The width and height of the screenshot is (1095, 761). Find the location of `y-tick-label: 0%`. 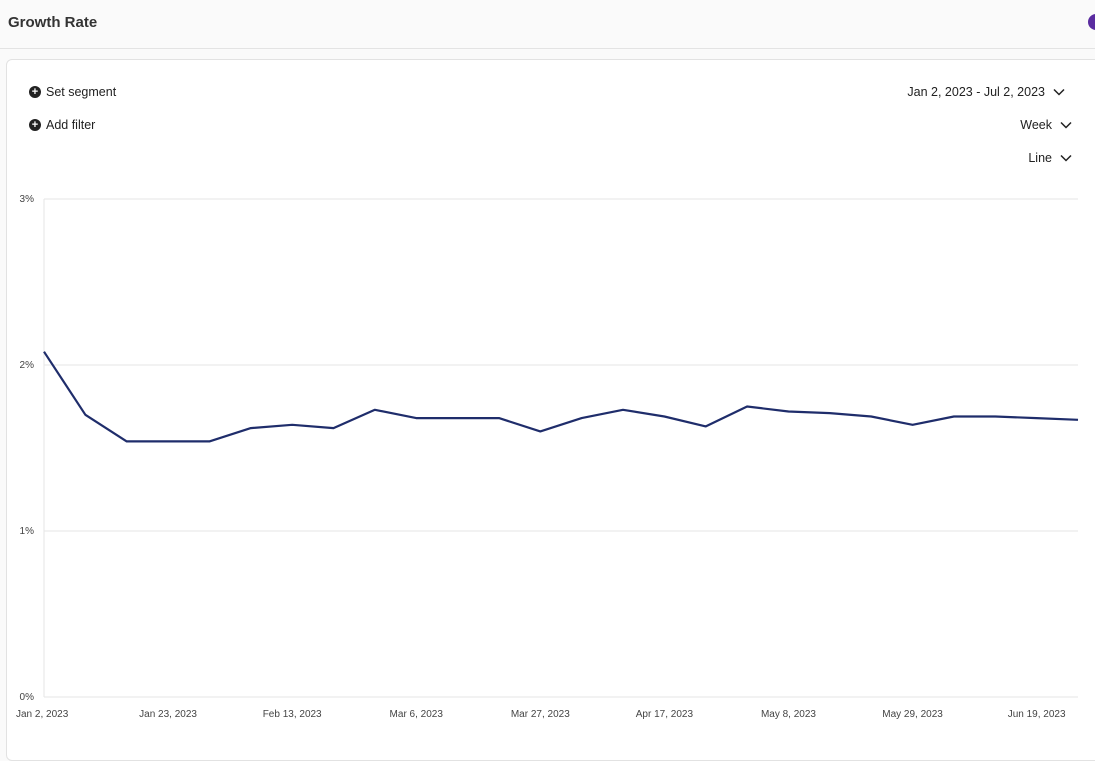

y-tick-label: 0% is located at coordinates (27, 697).